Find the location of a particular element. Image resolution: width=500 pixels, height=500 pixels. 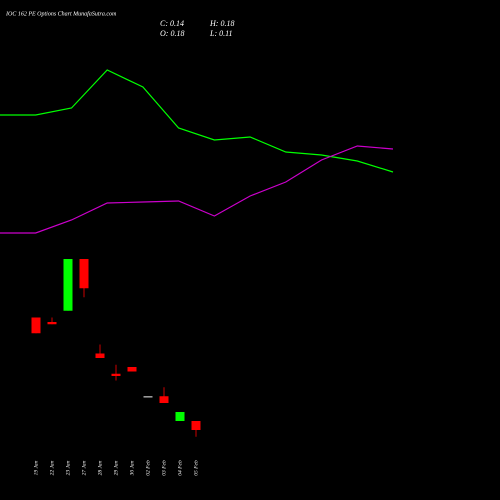

line-series is located at coordinates (197, 189).